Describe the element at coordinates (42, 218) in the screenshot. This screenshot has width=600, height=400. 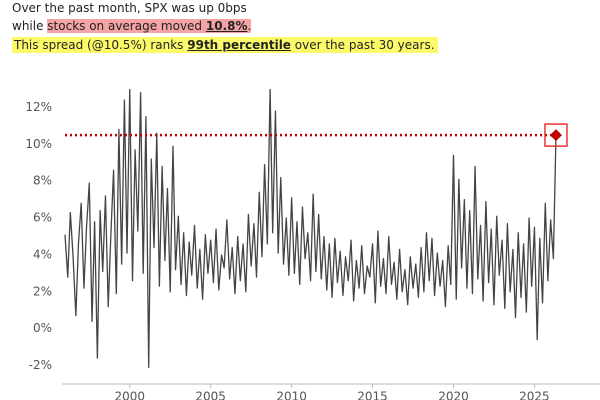
I see `y-tick-label: 6%` at that location.